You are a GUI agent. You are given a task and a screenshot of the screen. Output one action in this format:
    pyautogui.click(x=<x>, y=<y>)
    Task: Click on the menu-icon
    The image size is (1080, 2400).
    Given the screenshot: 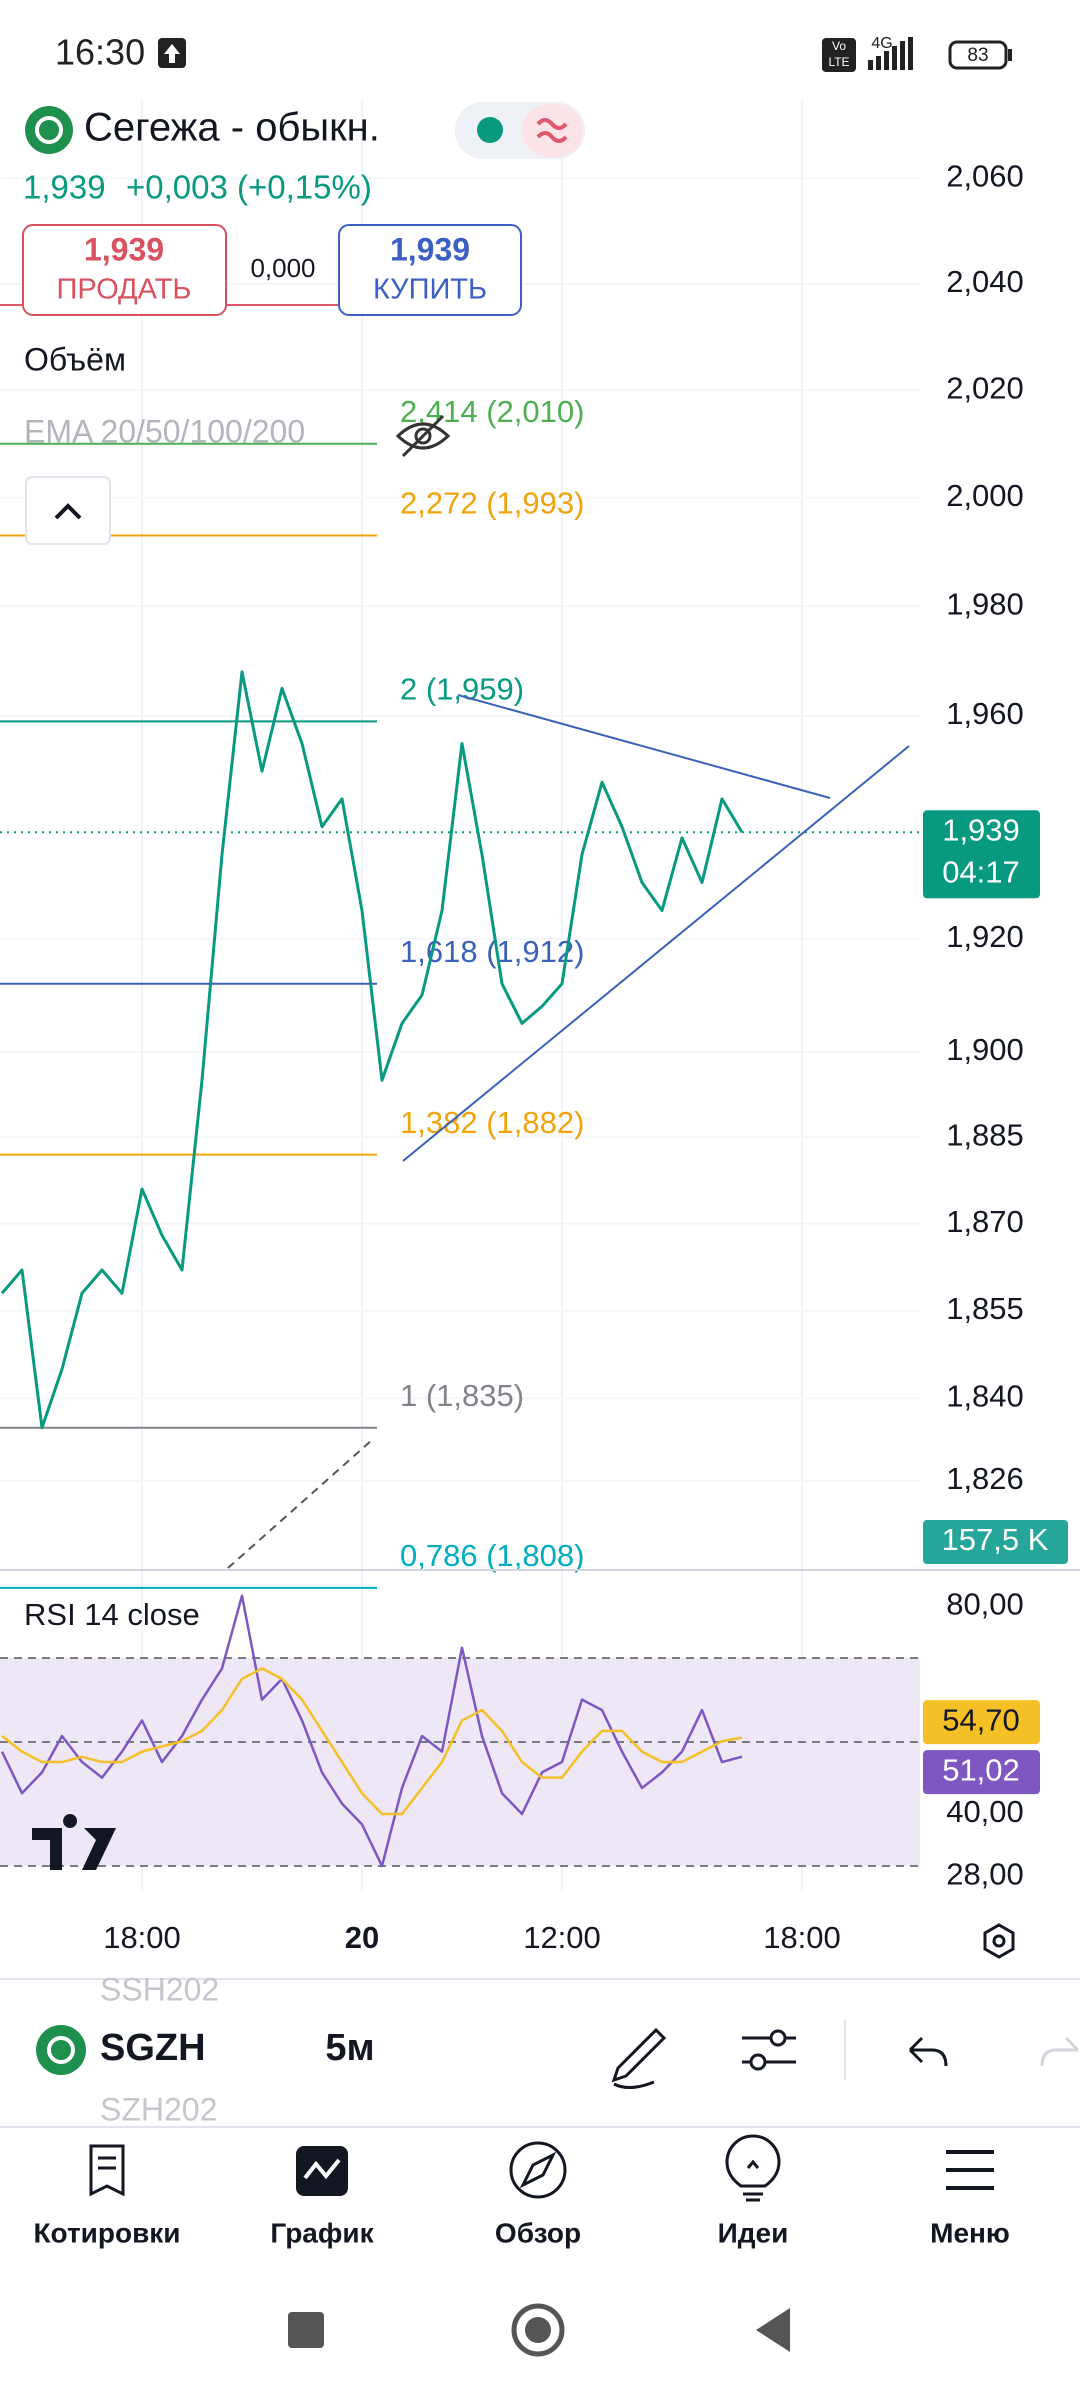 What is the action you would take?
    pyautogui.click(x=970, y=2170)
    